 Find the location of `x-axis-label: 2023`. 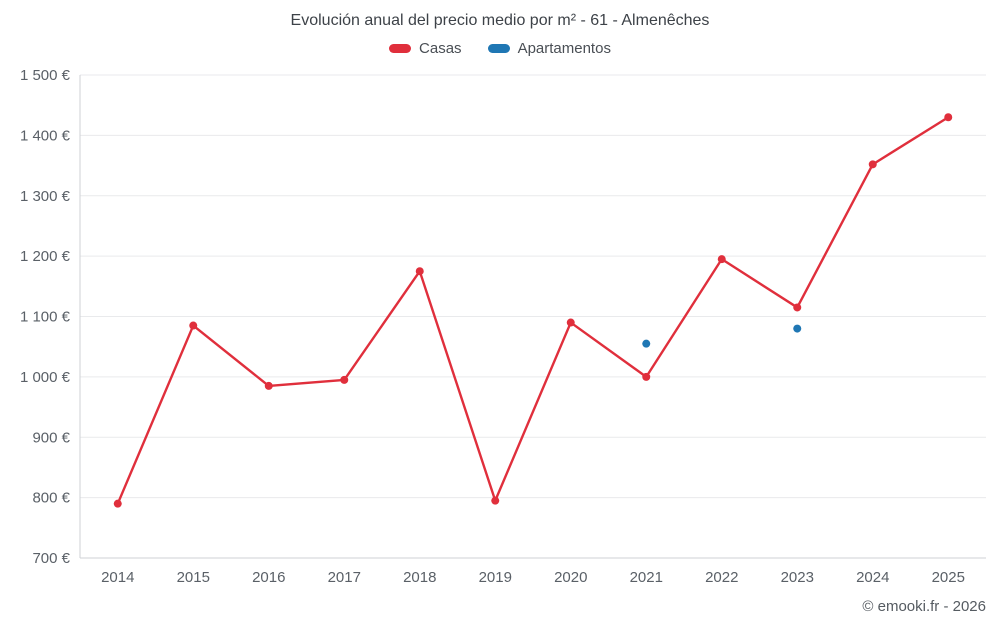

x-axis-label: 2023 is located at coordinates (797, 577).